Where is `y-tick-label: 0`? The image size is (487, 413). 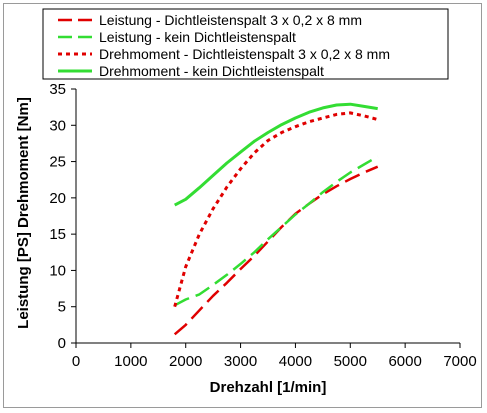 y-tick-label: 0 is located at coordinates (62, 343).